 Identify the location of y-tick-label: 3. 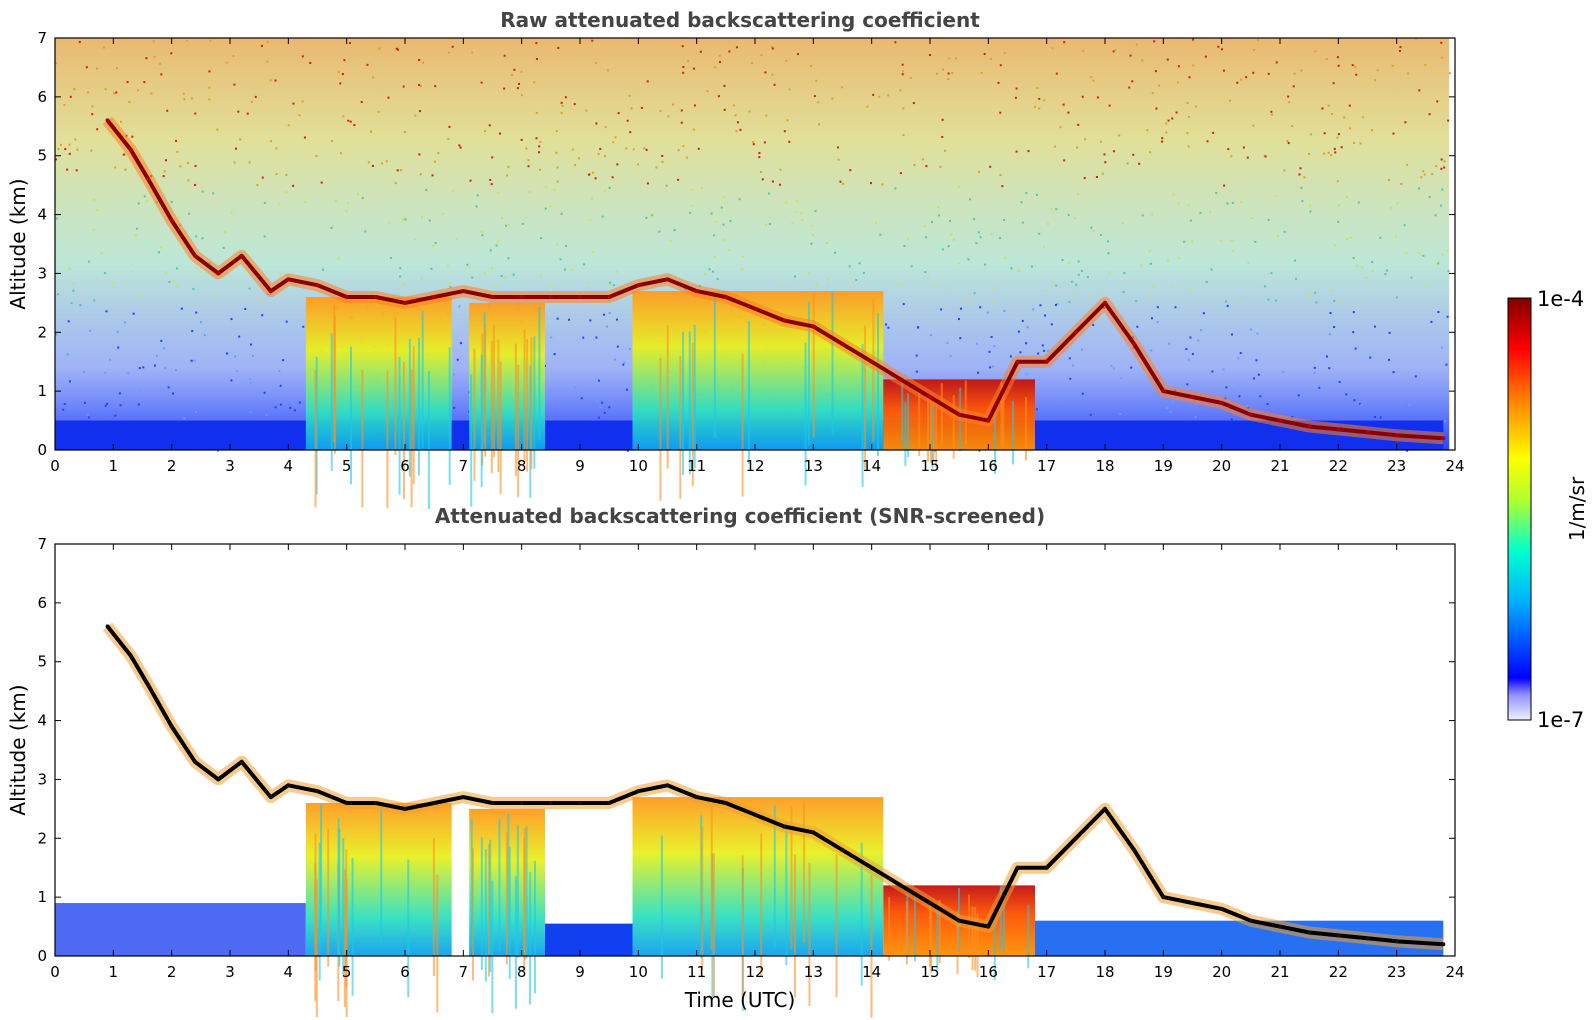
(42, 779).